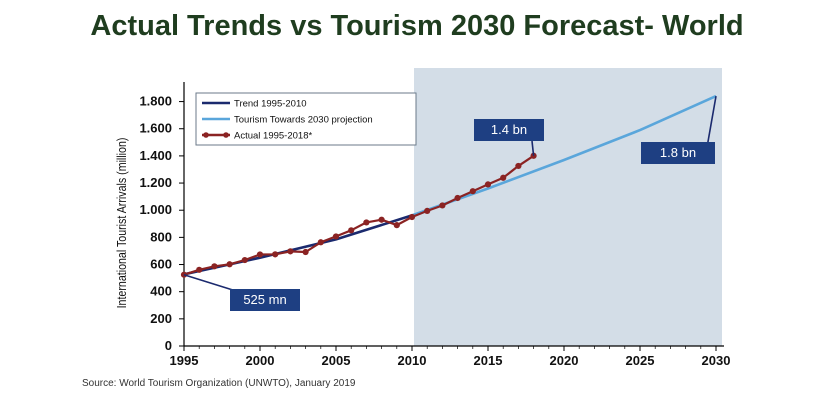 This screenshot has height=400, width=834. I want to click on x-tick-label: 2010, so click(412, 360).